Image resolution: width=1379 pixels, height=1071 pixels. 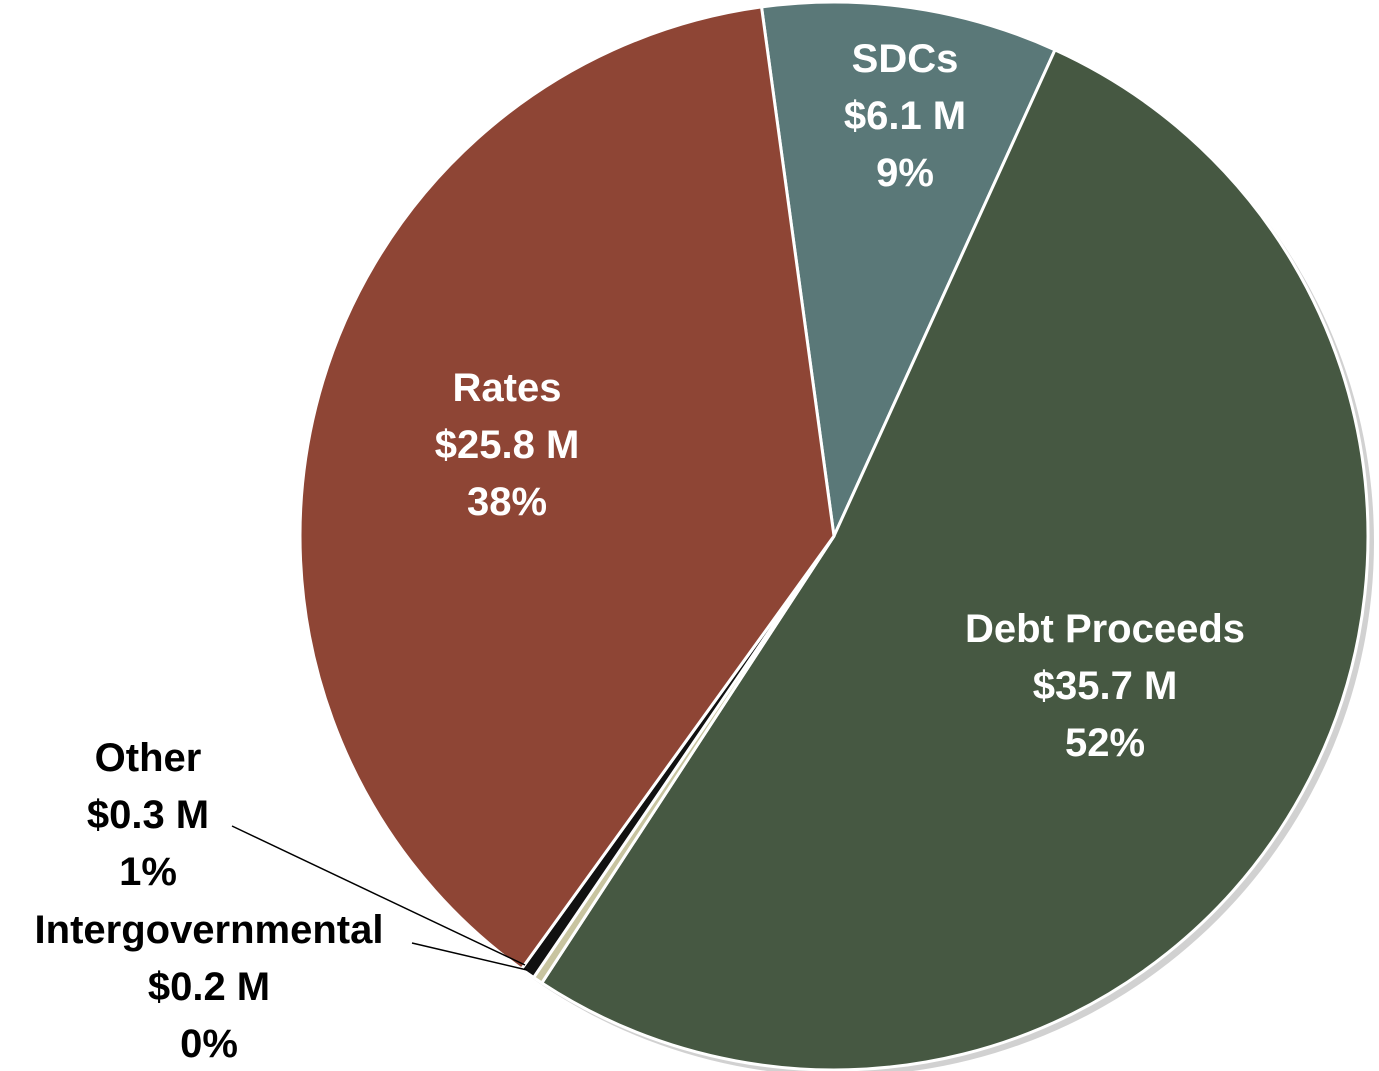 What do you see at coordinates (148, 872) in the screenshot?
I see `slice-percent: 1%` at bounding box center [148, 872].